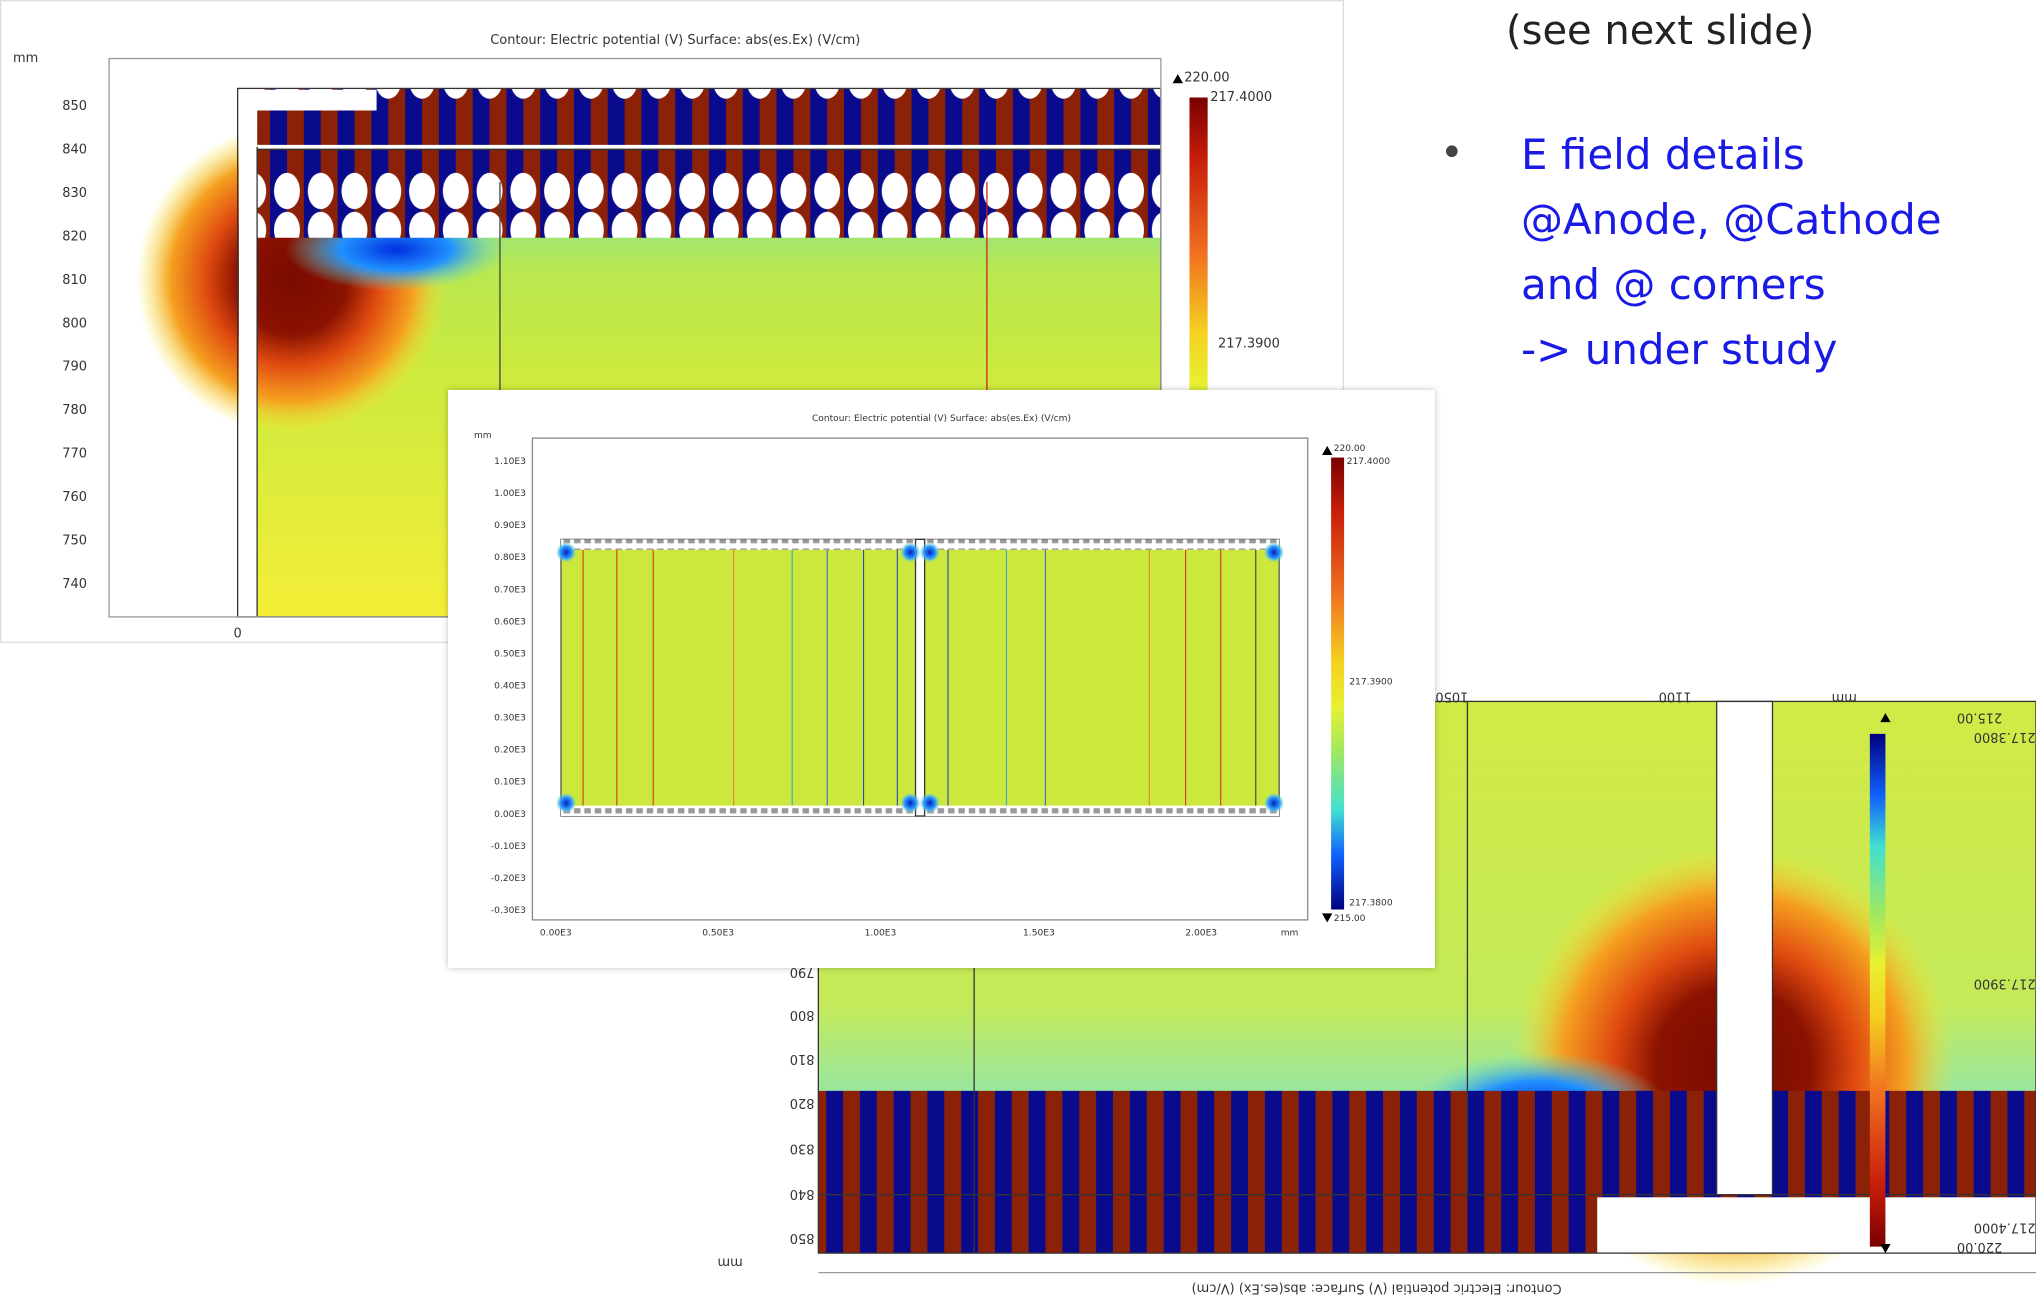 The image size is (2036, 1299). I want to click on y-tick-label: 0.50E3, so click(510, 654).